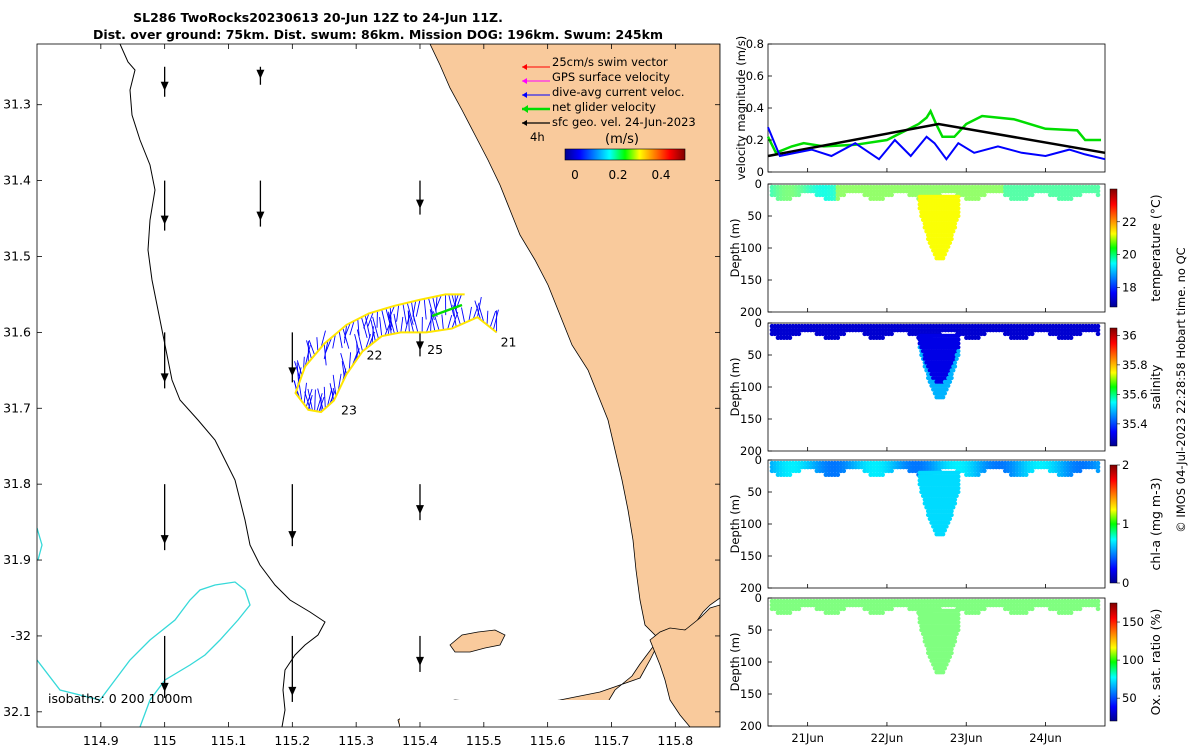 The width and height of the screenshot is (1200, 750). I want to click on cbar-tick-0: 0, so click(575, 175).